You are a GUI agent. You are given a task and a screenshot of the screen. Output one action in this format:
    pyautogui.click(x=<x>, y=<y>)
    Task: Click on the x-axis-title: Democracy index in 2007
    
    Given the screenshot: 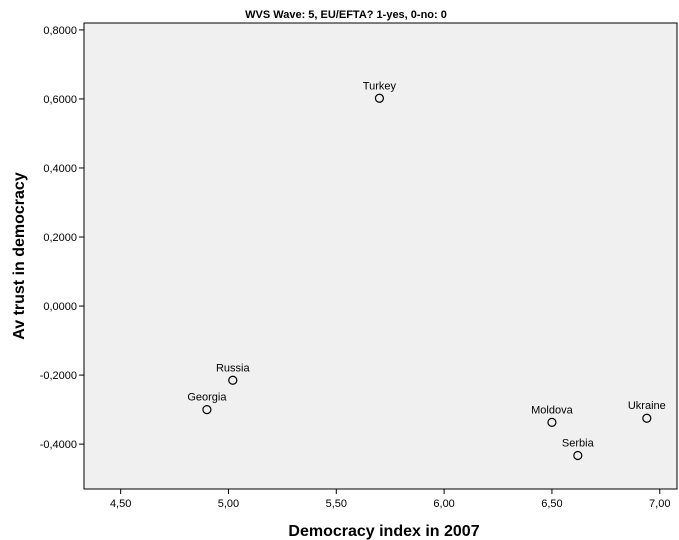 What is the action you would take?
    pyautogui.click(x=383, y=531)
    